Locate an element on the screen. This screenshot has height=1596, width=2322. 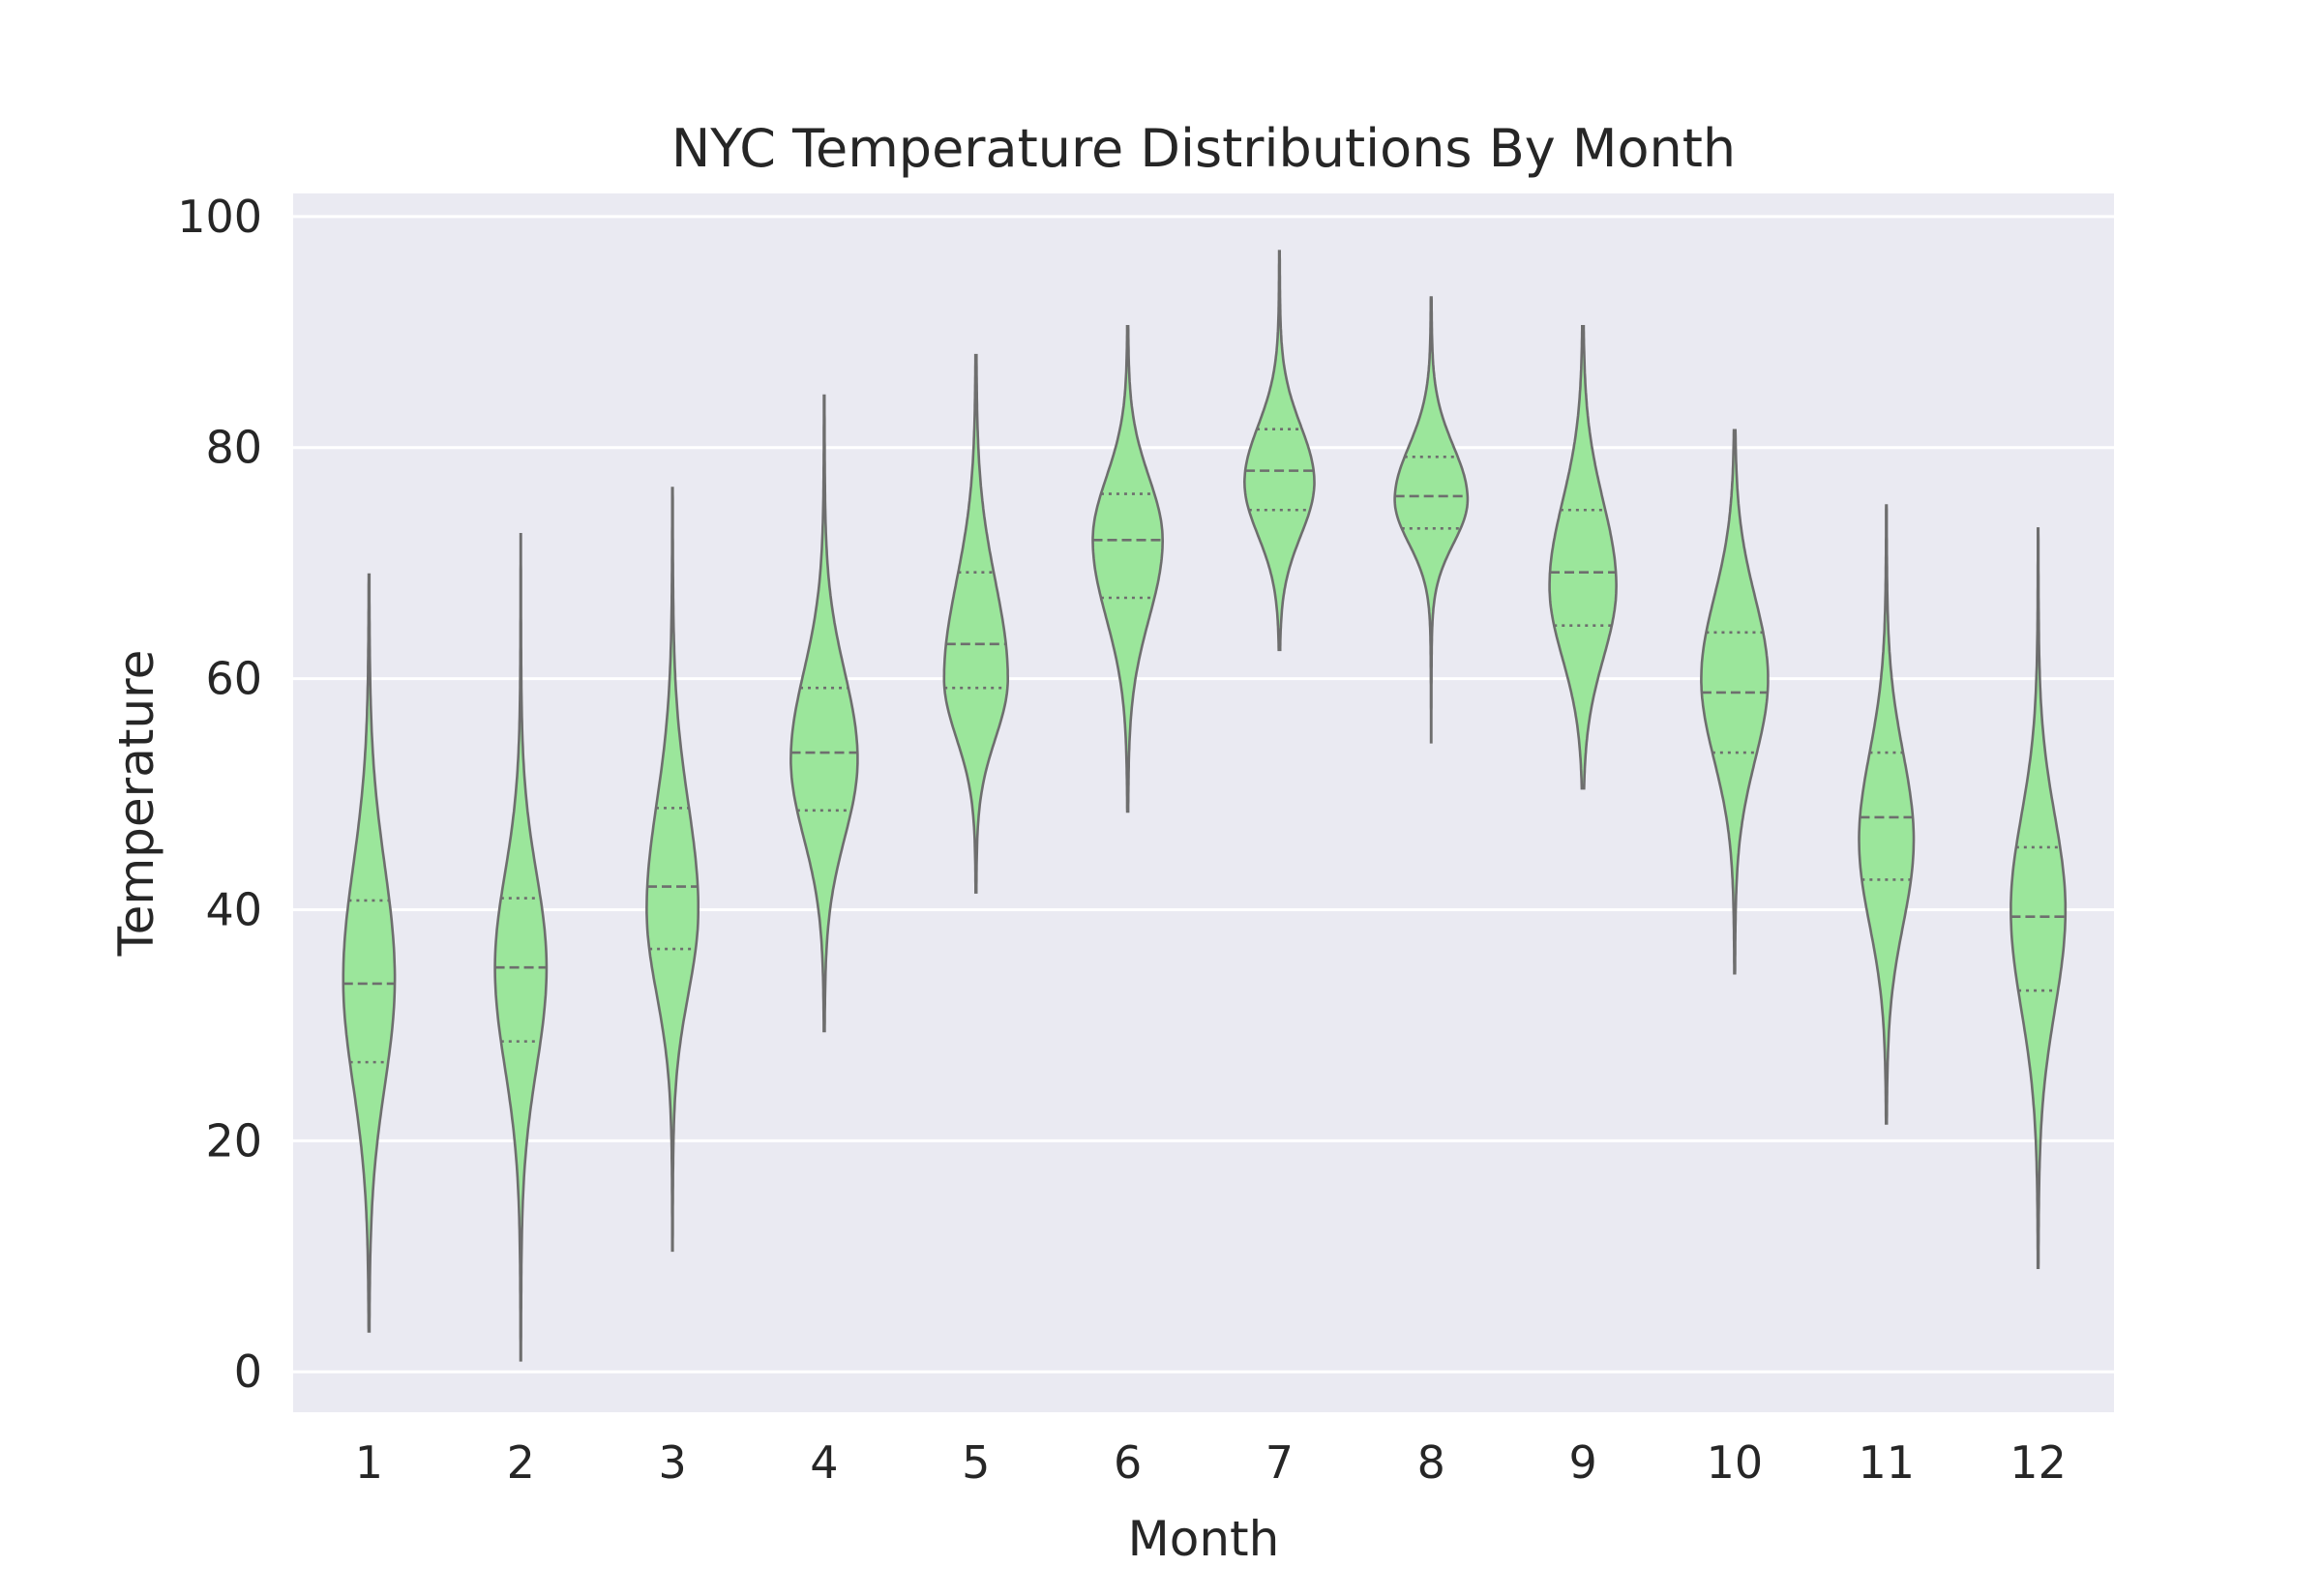
y-tick-label: 20 is located at coordinates (233, 1140).